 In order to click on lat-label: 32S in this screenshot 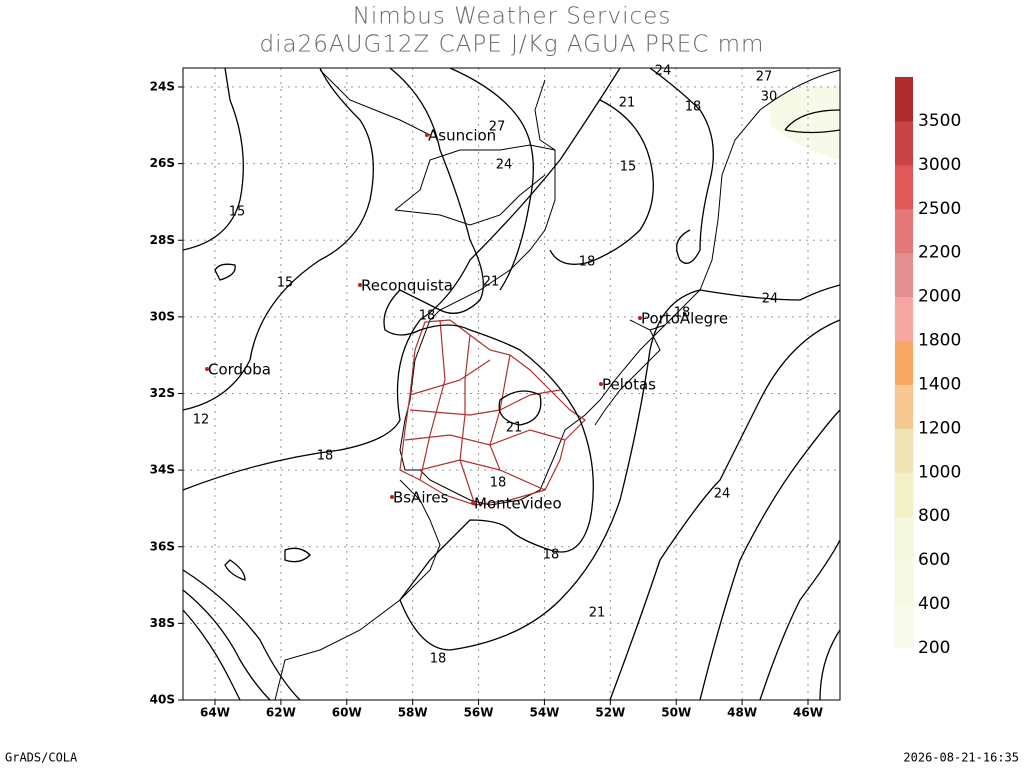, I will do `click(162, 393)`.